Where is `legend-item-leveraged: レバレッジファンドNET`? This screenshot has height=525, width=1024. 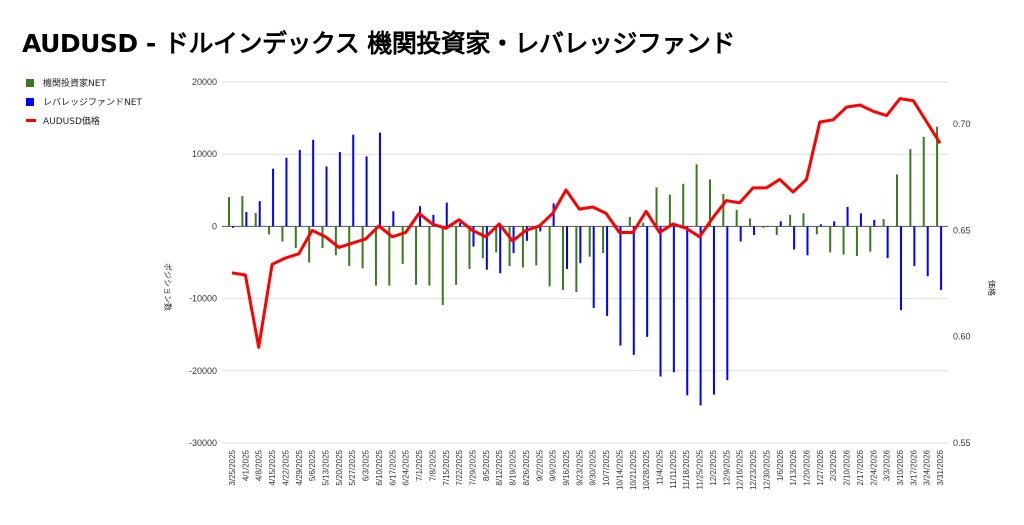 legend-item-leveraged: レバレッジファンドNET is located at coordinates (84, 101).